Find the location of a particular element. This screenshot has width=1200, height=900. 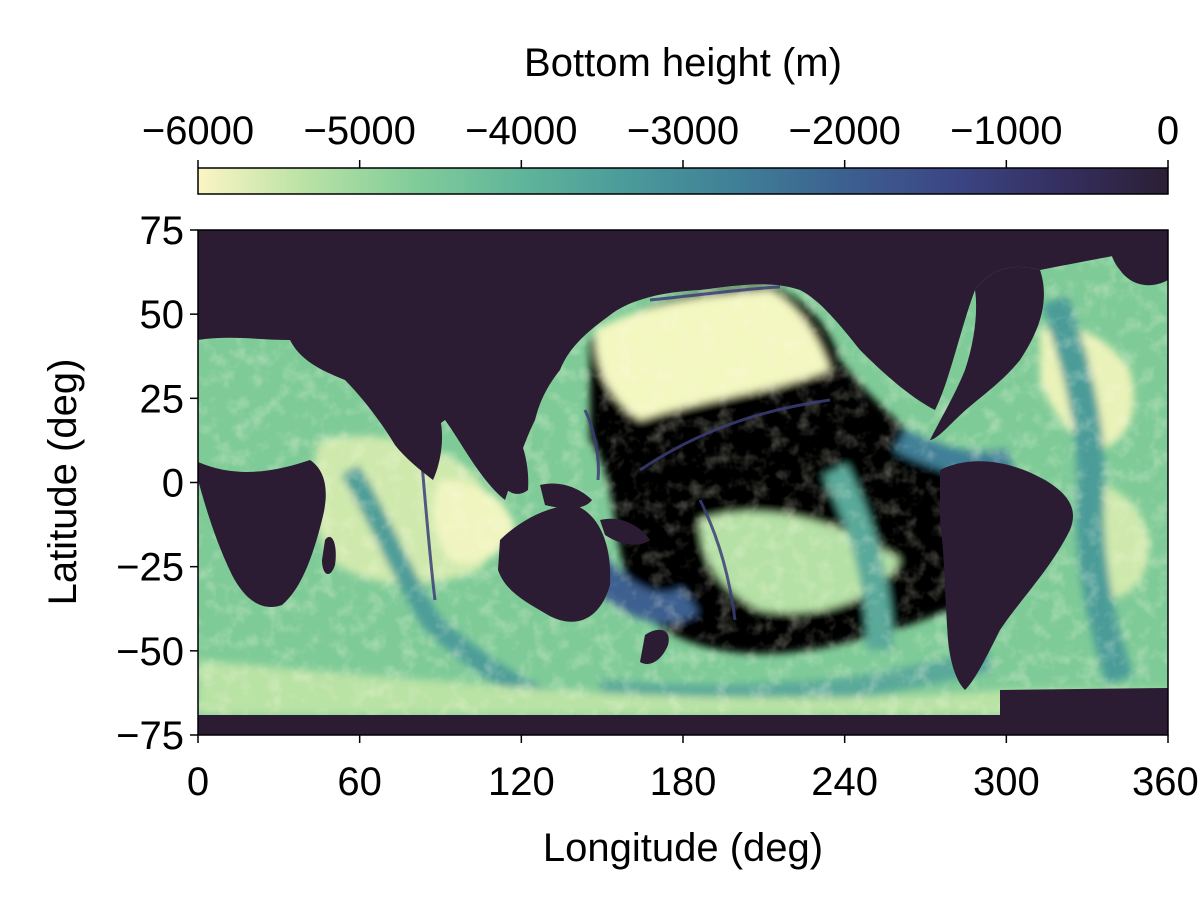

colorbar-tick-label: 0 is located at coordinates (1168, 131).